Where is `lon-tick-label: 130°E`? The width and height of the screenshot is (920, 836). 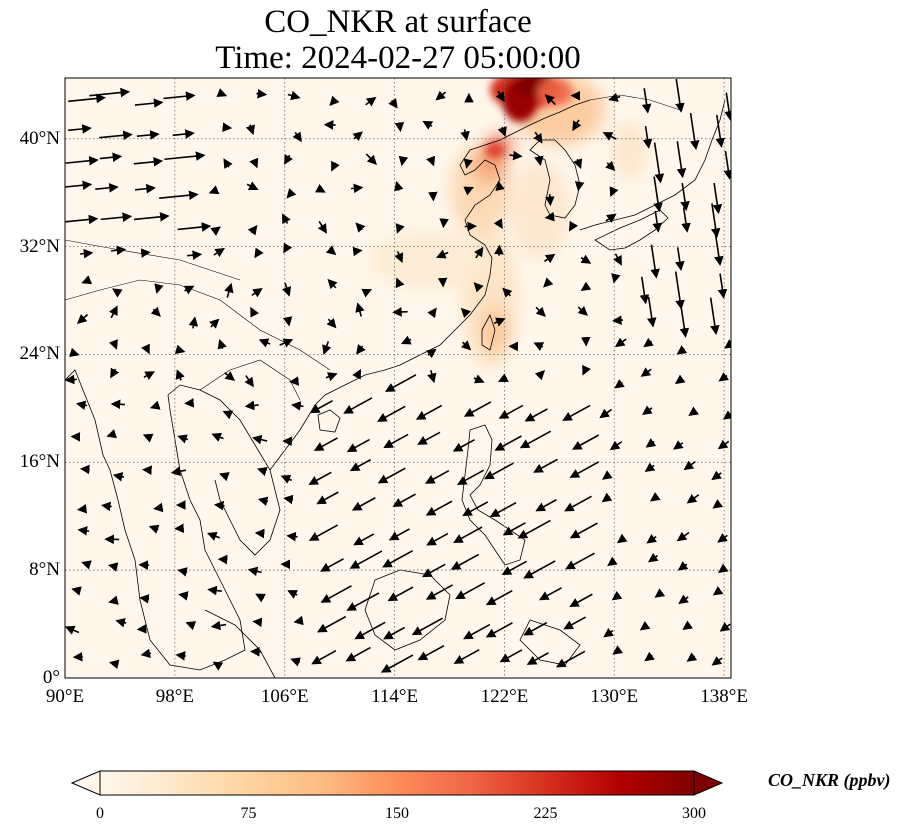 lon-tick-label: 130°E is located at coordinates (614, 696).